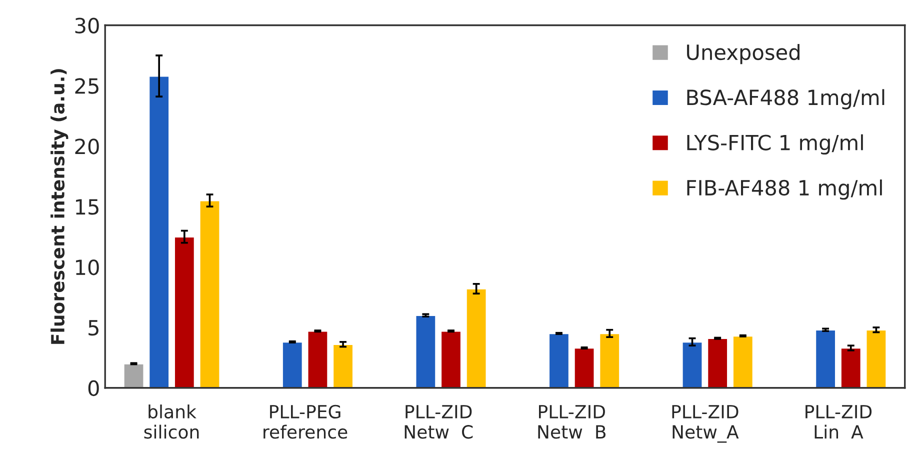 This screenshot has height=459, width=914. What do you see at coordinates (87, 207) in the screenshot?
I see `y-tick-label: 15` at bounding box center [87, 207].